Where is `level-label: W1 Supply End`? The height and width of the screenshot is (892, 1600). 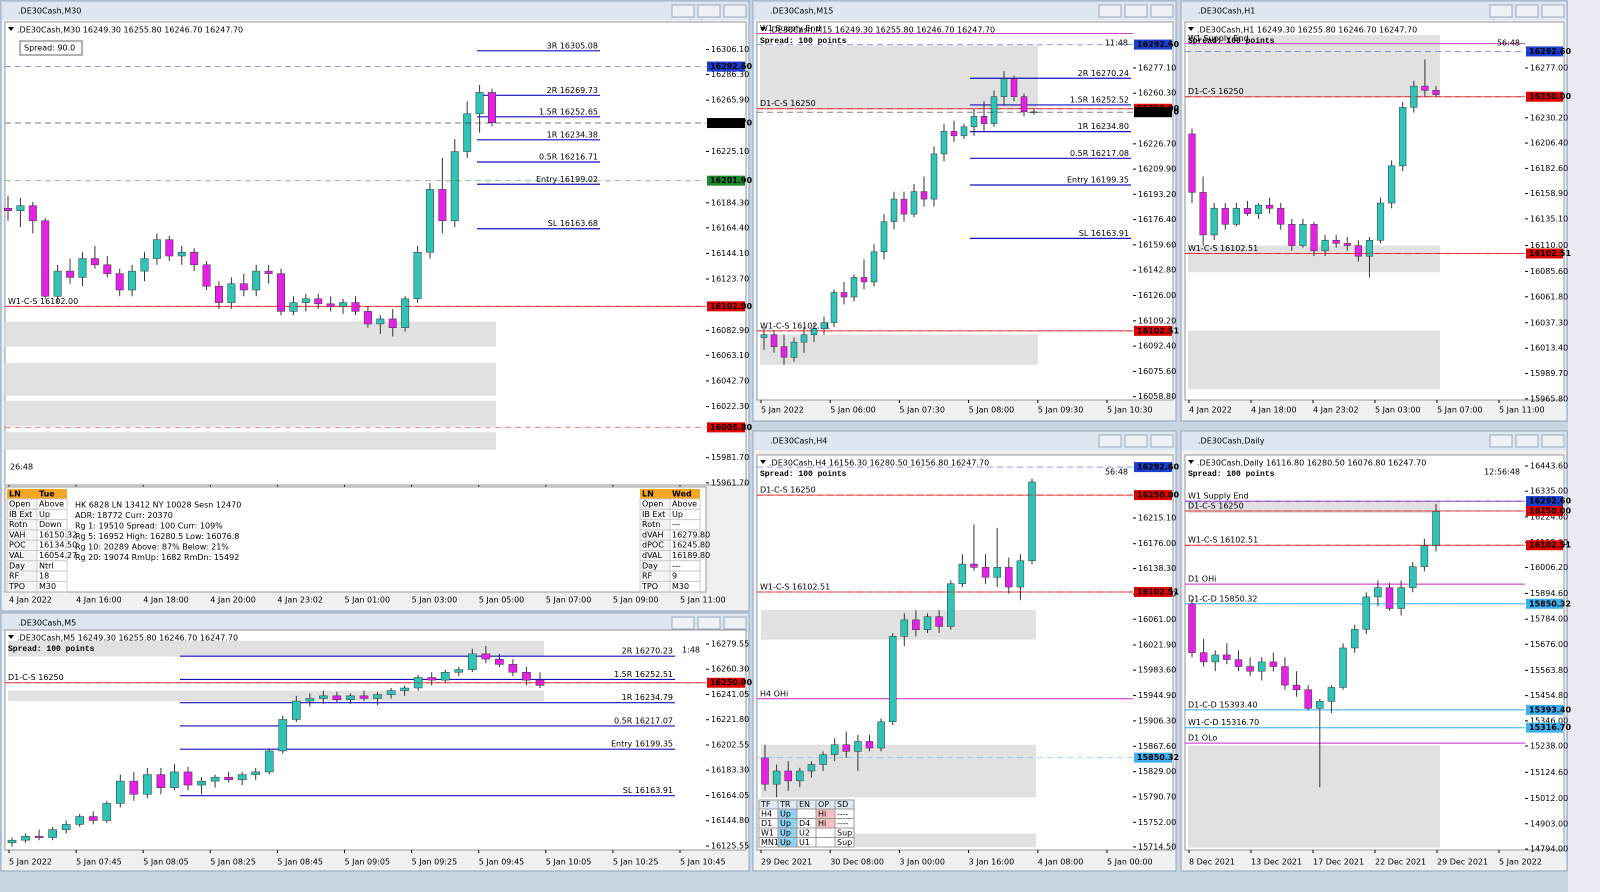
level-label: W1 Supply End is located at coordinates (1218, 496).